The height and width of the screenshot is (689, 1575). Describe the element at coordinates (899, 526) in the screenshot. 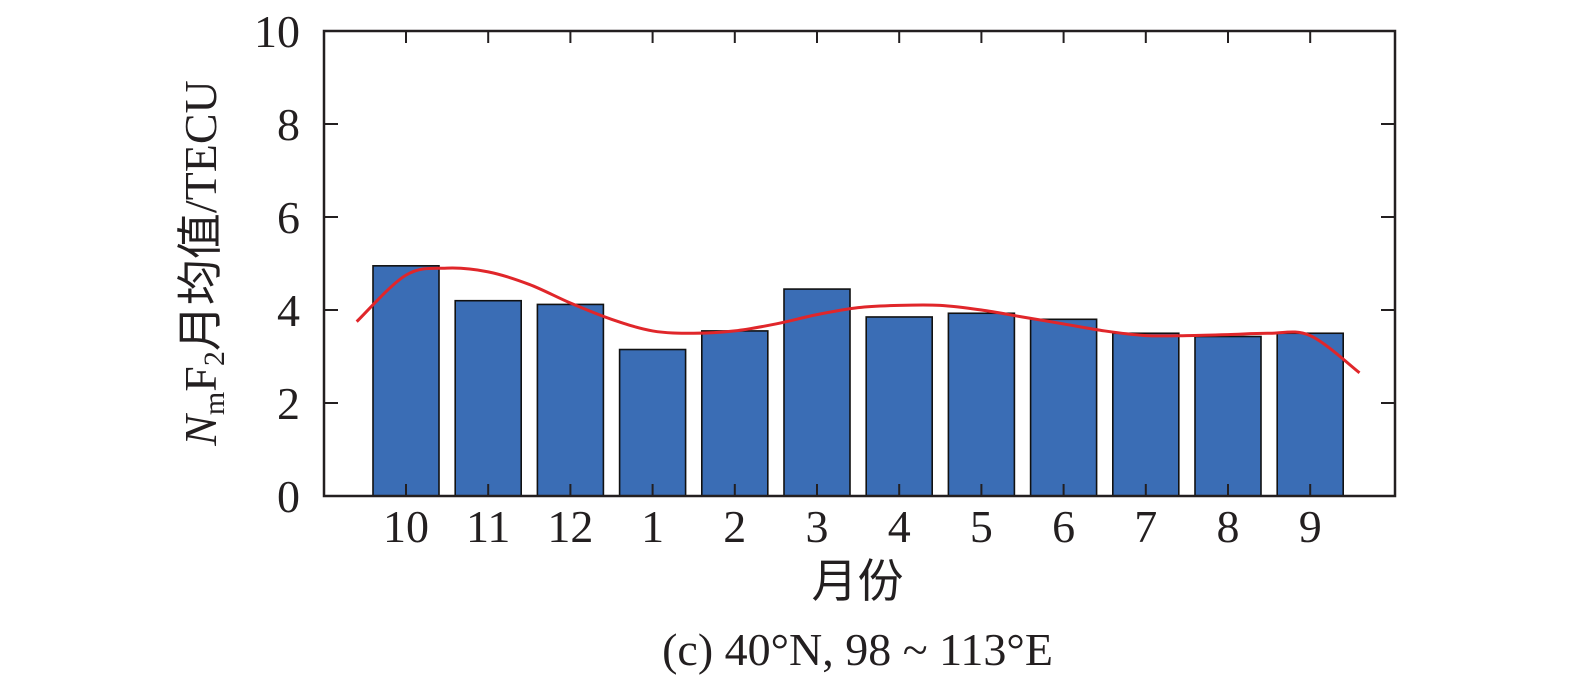

I see `x-tick-label-4: 4` at that location.